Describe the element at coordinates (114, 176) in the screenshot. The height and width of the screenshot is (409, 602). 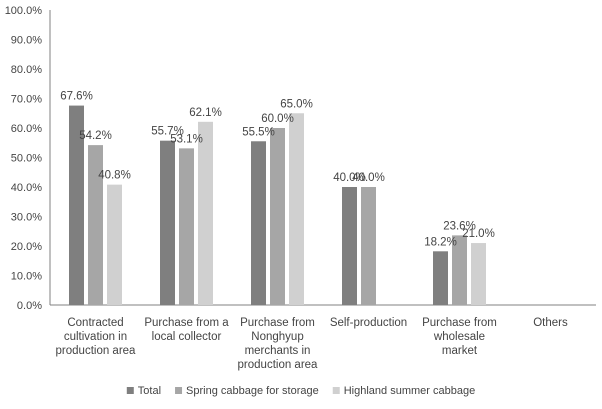
I see `data-label: 40.8%` at that location.